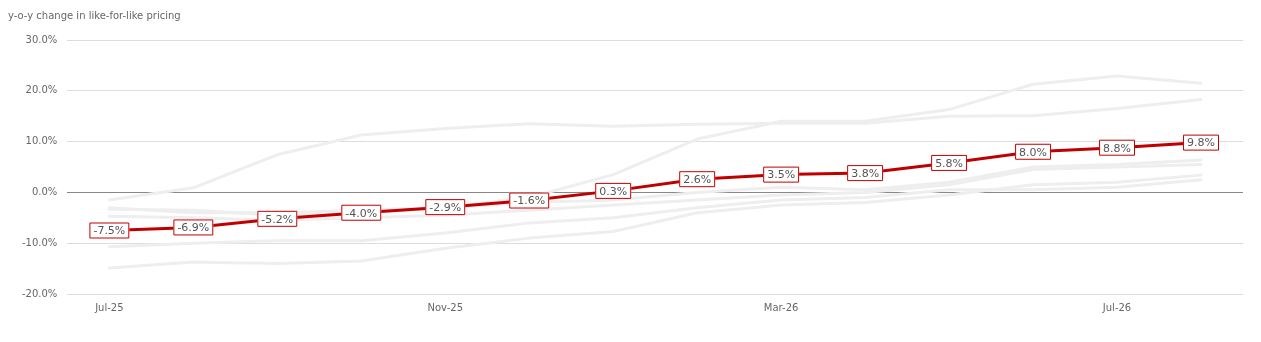 Image resolution: width=1261 pixels, height=342 pixels. I want to click on y-axis-title: y-o-y change in like-for-like pricing, so click(94, 15).